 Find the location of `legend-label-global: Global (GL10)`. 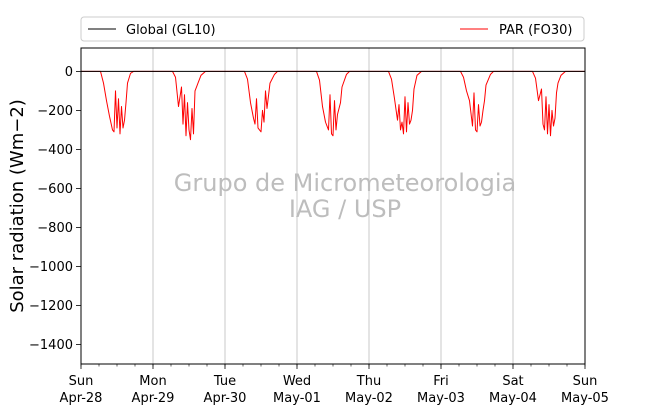

legend-label-global: Global (GL10) is located at coordinates (171, 30).